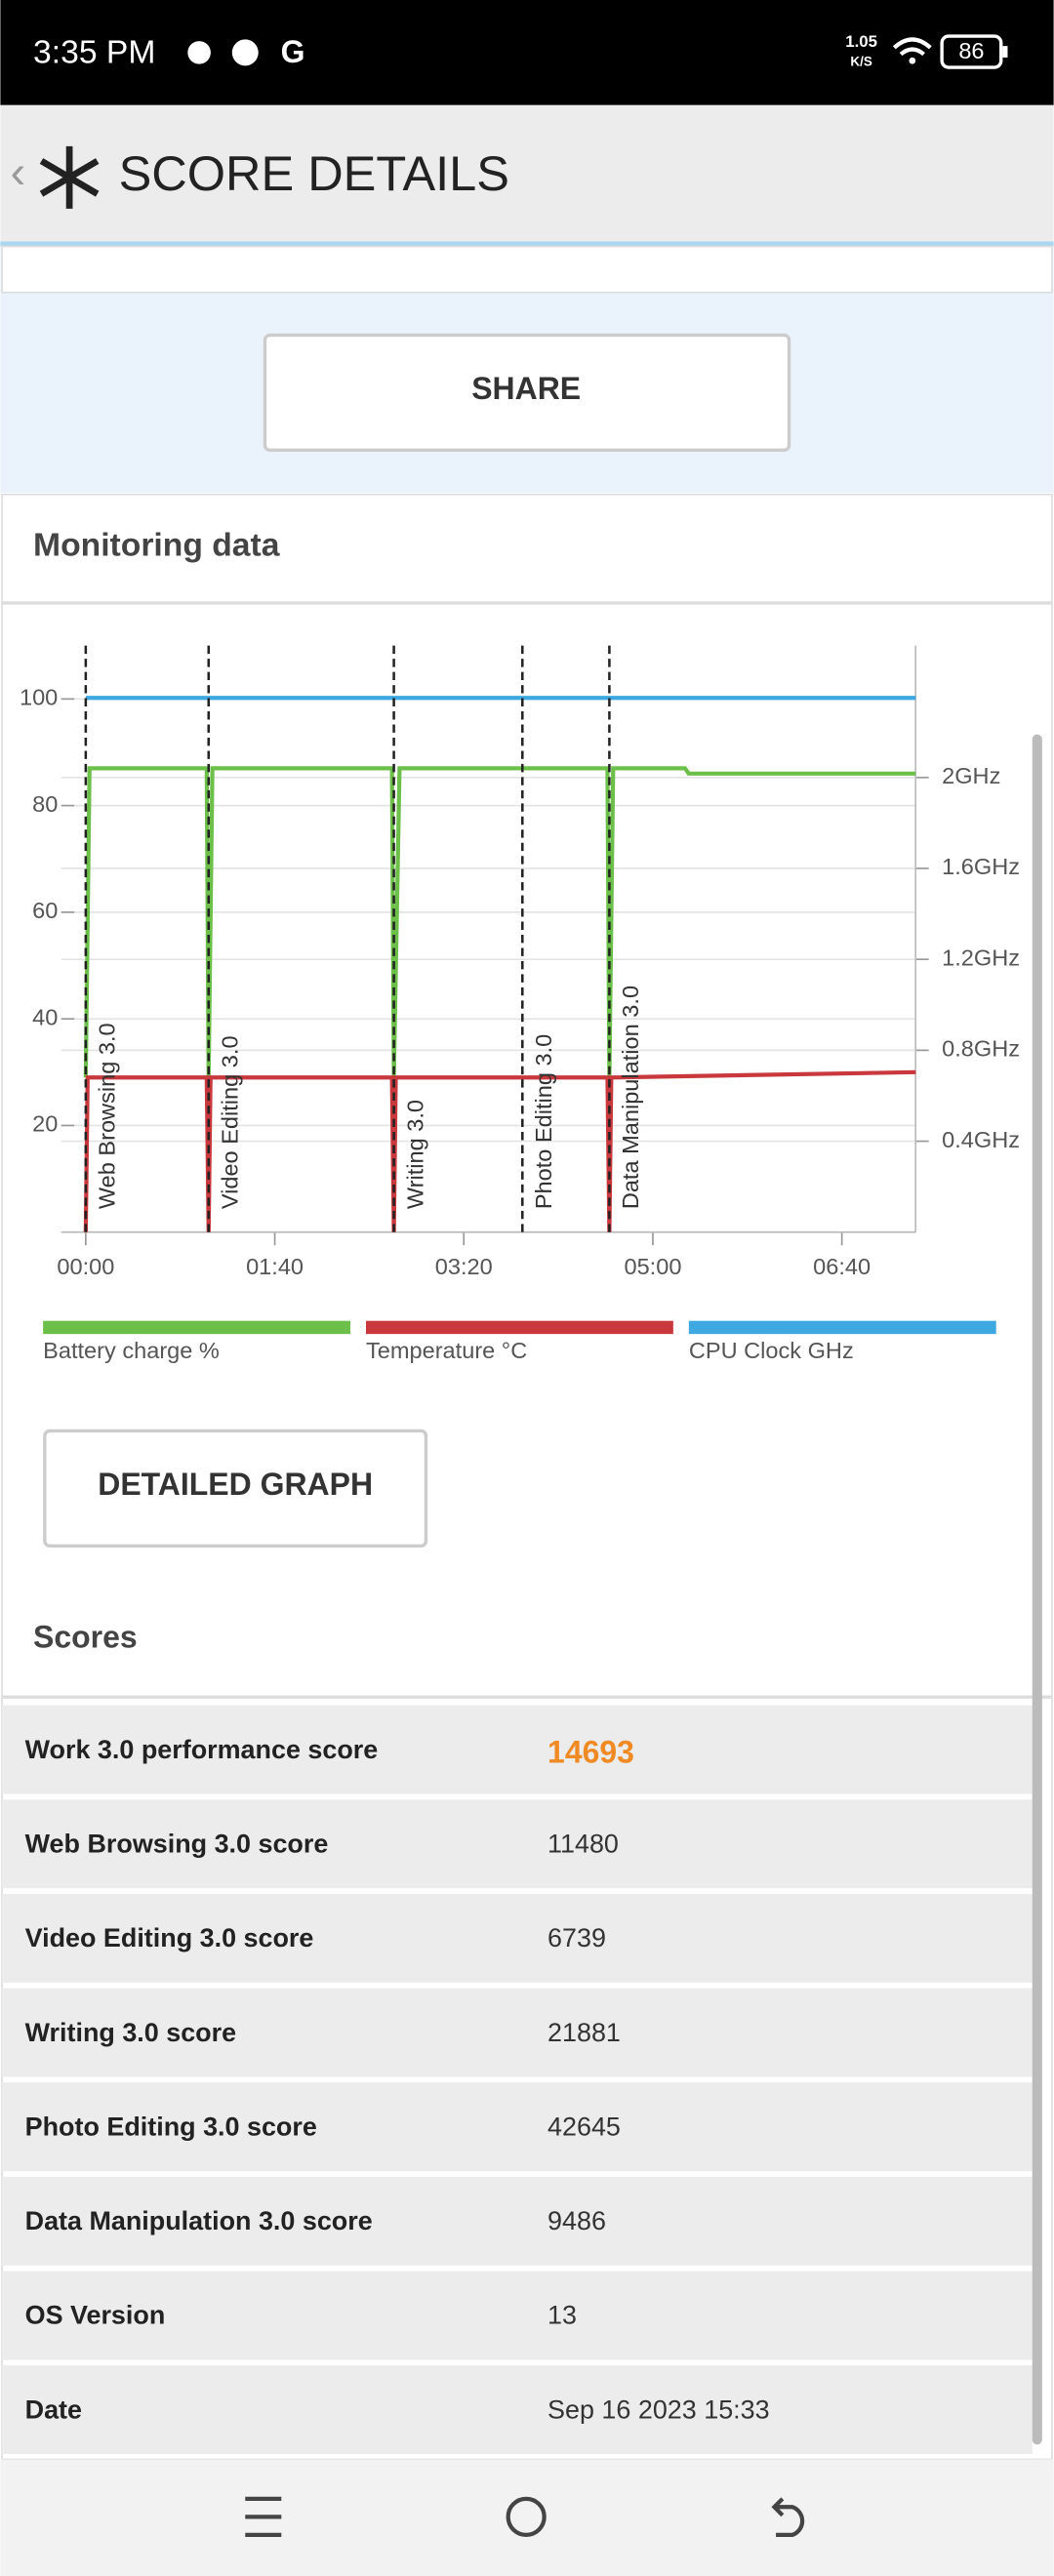  Describe the element at coordinates (171, 2126) in the screenshot. I see `row-label: Photo Editing 3.0 score` at that location.